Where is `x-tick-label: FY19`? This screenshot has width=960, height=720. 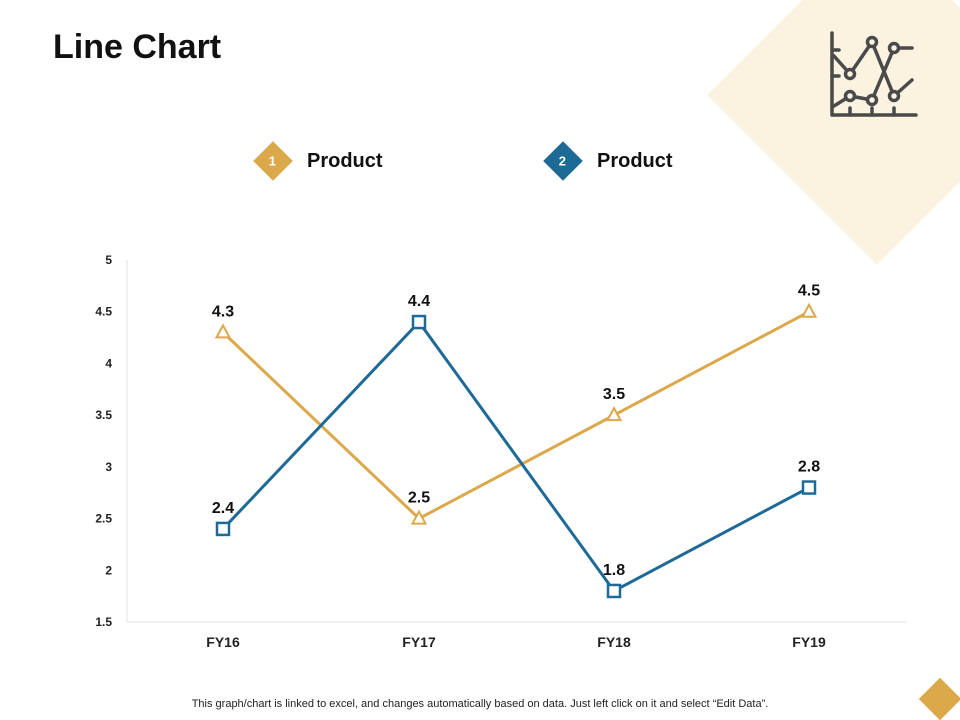
x-tick-label: FY19 is located at coordinates (809, 642).